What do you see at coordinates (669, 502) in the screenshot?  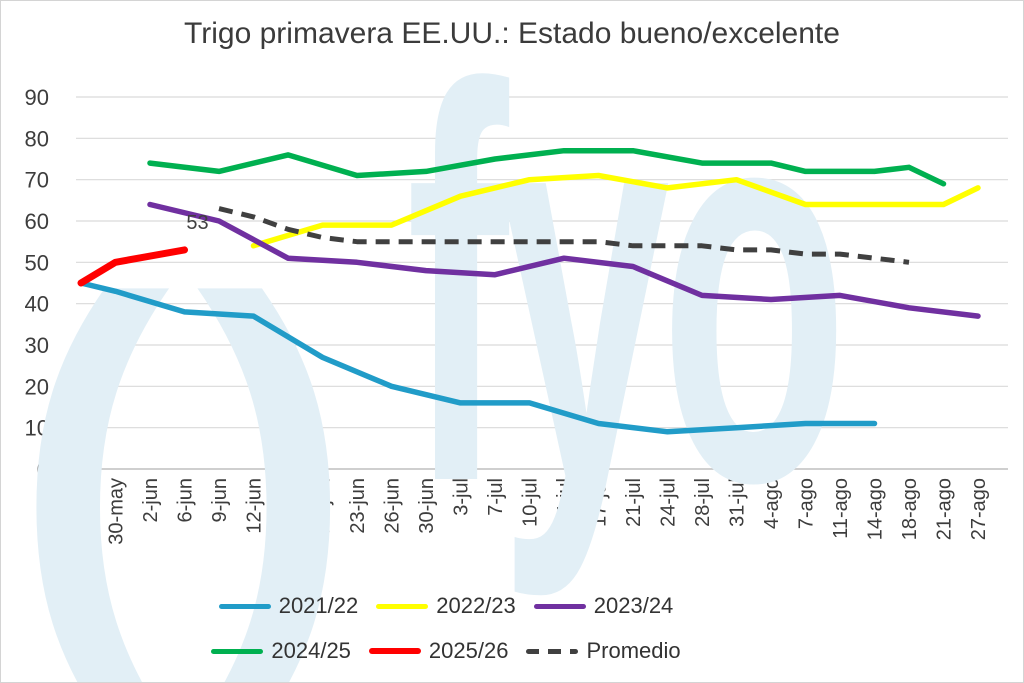 I see `x-axis-tick-label: 24-jul` at bounding box center [669, 502].